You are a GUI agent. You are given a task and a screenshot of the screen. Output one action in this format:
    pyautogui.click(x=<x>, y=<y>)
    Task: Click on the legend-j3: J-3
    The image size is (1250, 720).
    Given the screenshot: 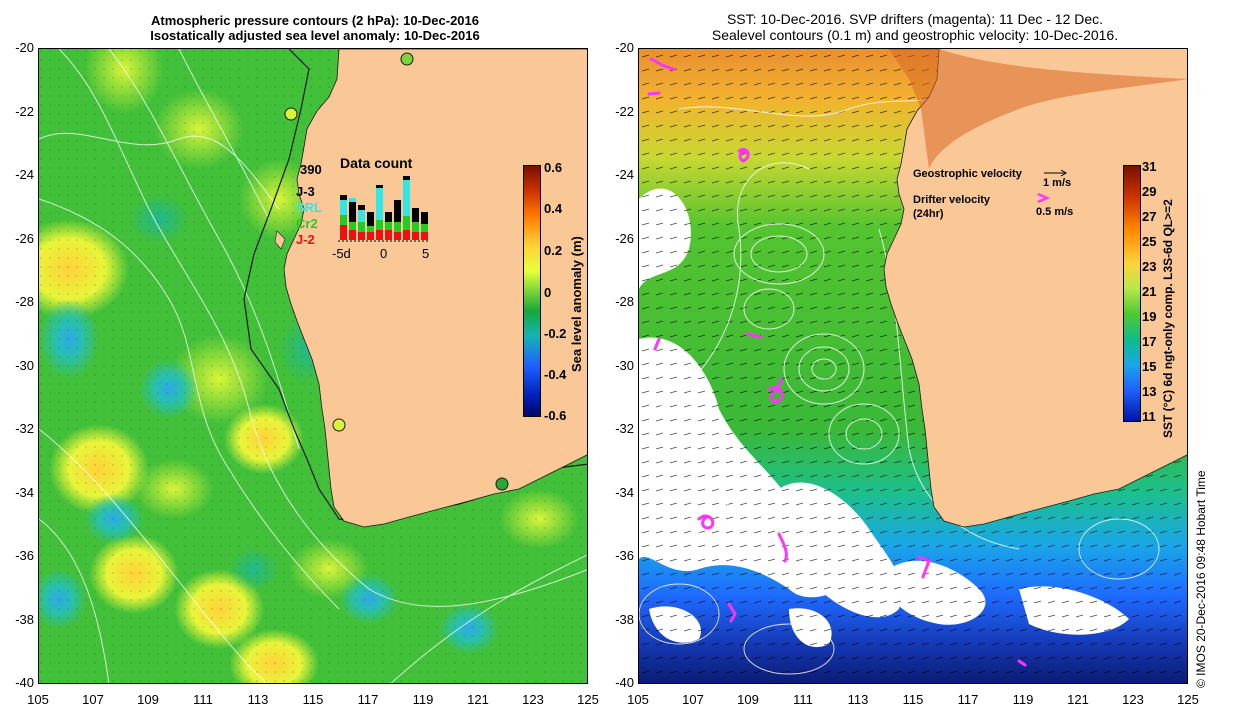 What is the action you would take?
    pyautogui.click(x=305, y=191)
    